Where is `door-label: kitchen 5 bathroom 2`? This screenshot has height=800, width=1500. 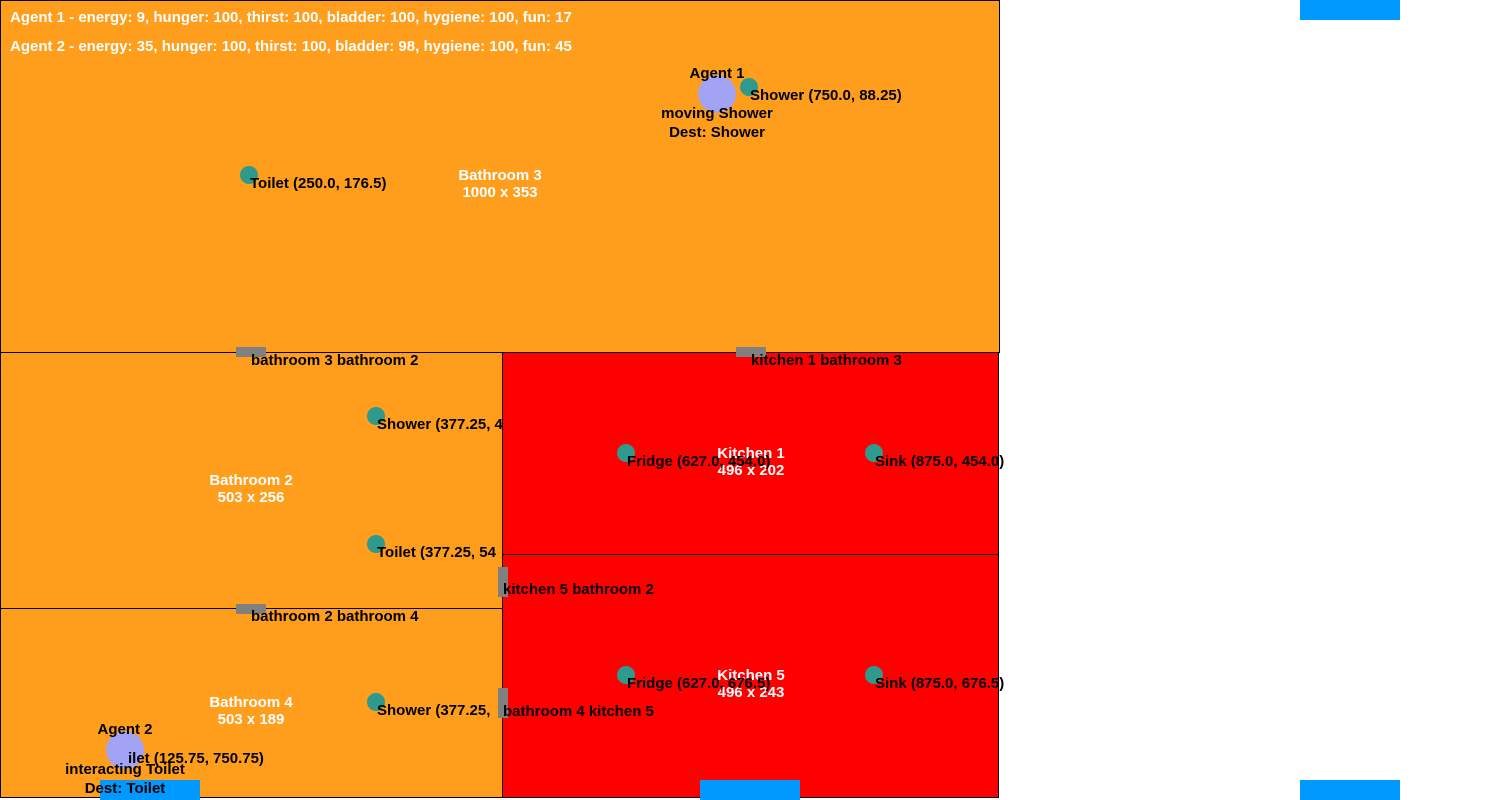
door-label: kitchen 5 bathroom 2 is located at coordinates (578, 589).